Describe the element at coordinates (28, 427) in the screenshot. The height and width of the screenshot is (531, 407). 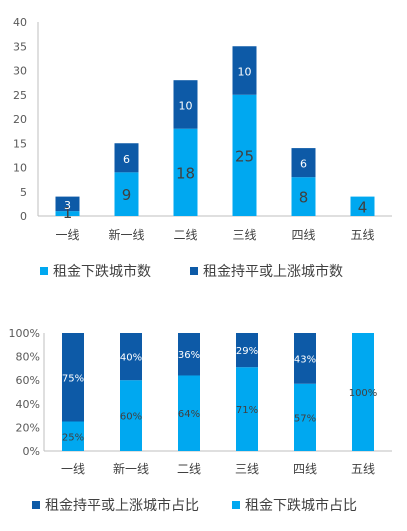
I see `y-tick-label: 20%` at that location.